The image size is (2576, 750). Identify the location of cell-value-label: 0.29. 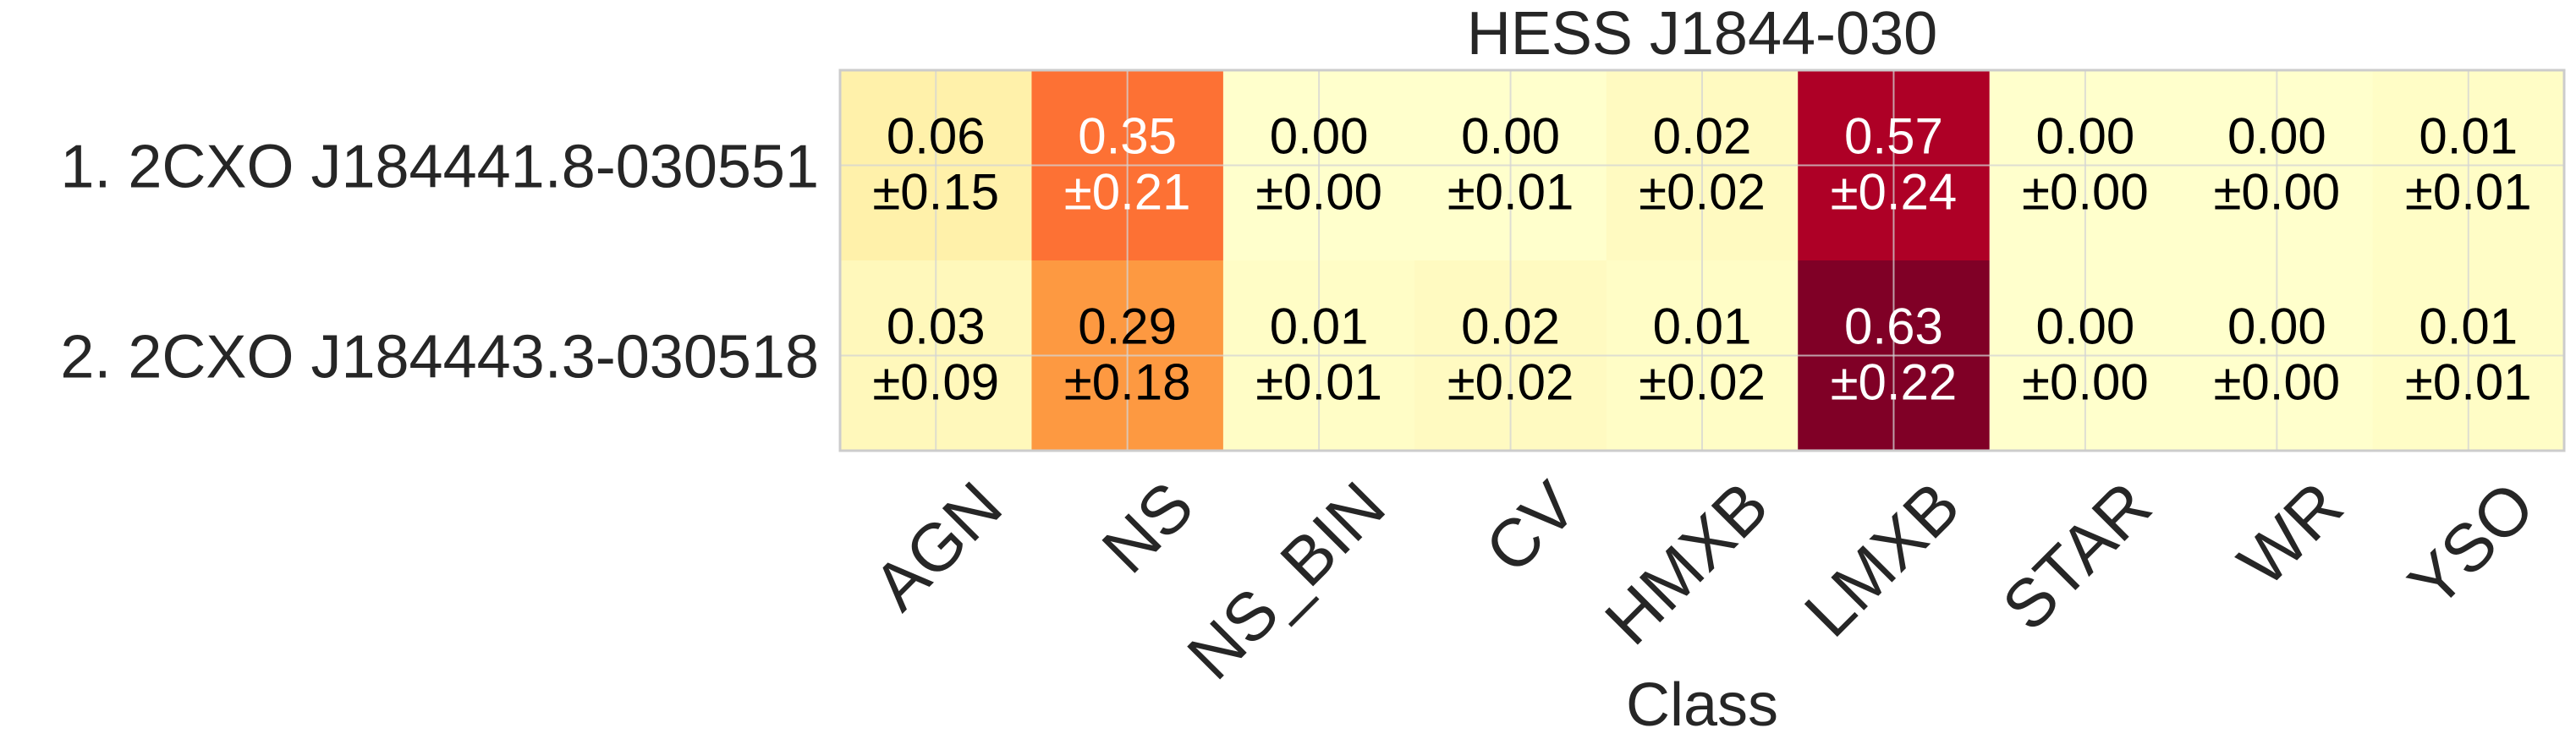
(1127, 326).